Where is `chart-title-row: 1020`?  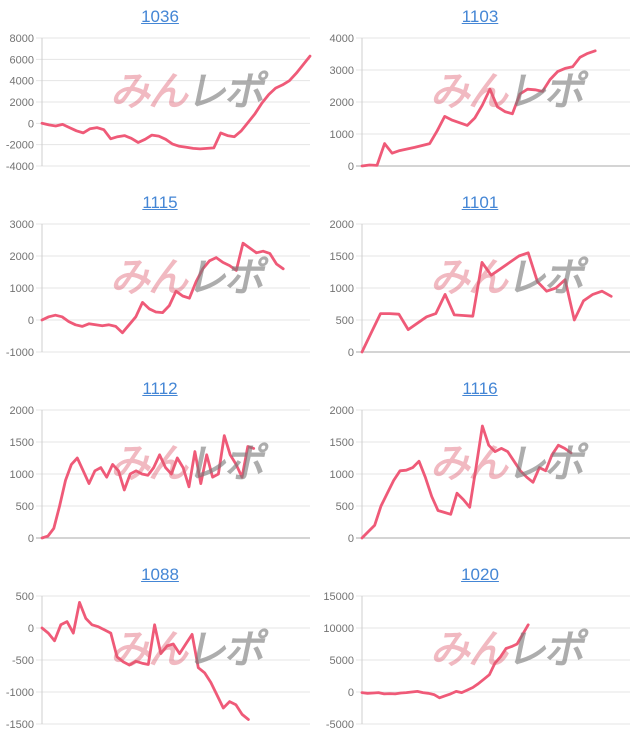 chart-title-row: 1020 is located at coordinates (480, 574).